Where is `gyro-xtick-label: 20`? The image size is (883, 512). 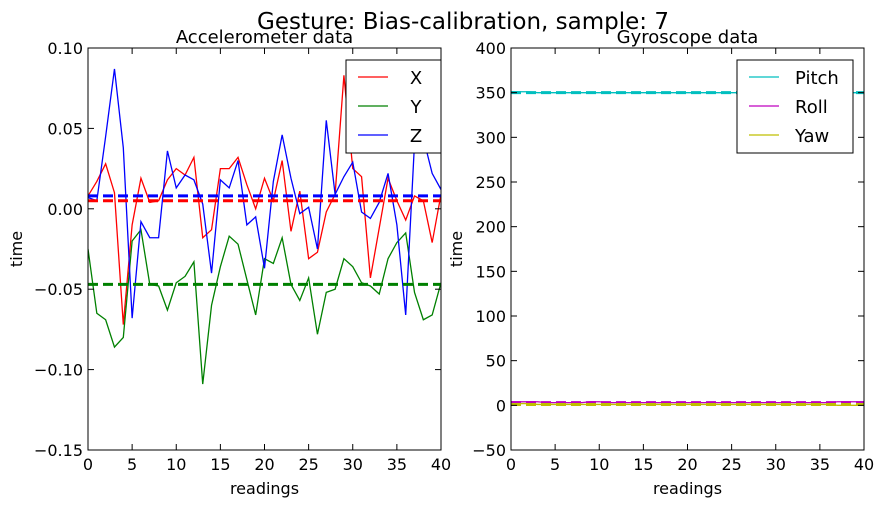 gyro-xtick-label: 20 is located at coordinates (687, 464).